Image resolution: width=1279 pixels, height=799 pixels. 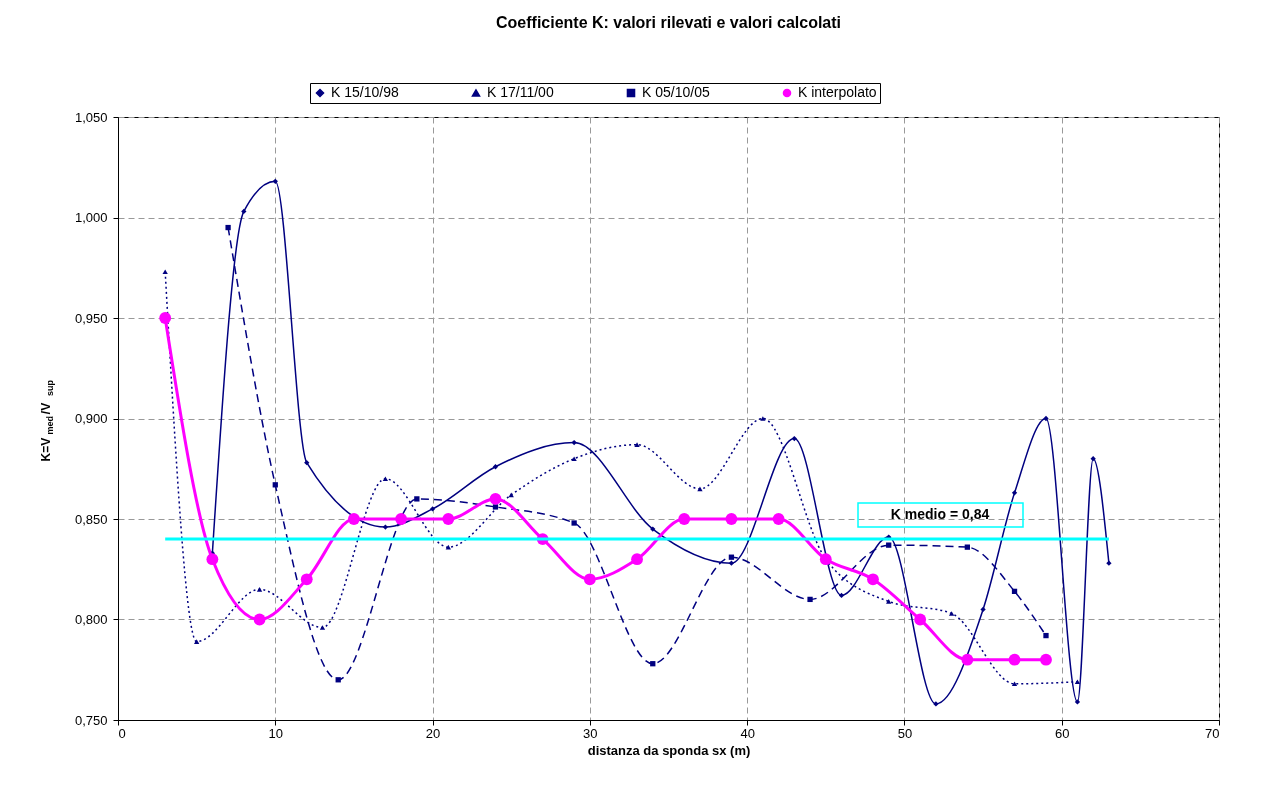 I want to click on x-axis-title: distanza da sponda sx (m), so click(x=669, y=750).